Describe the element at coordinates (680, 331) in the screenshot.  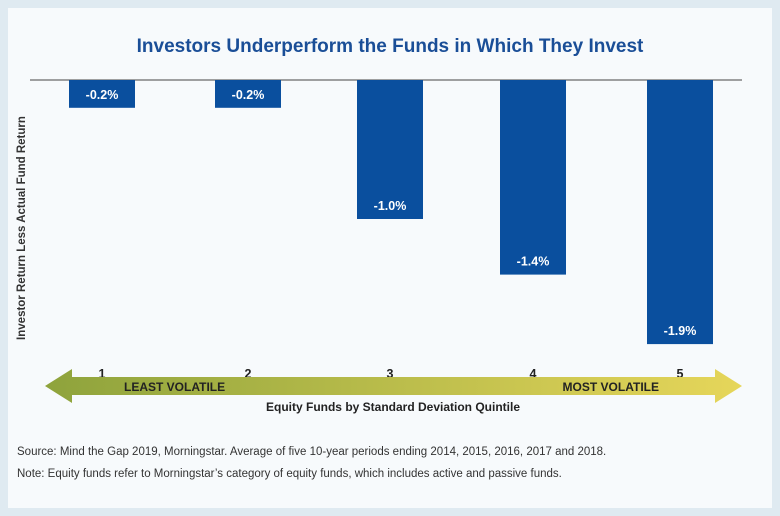
I see `bar-value-label: -1.9%` at that location.